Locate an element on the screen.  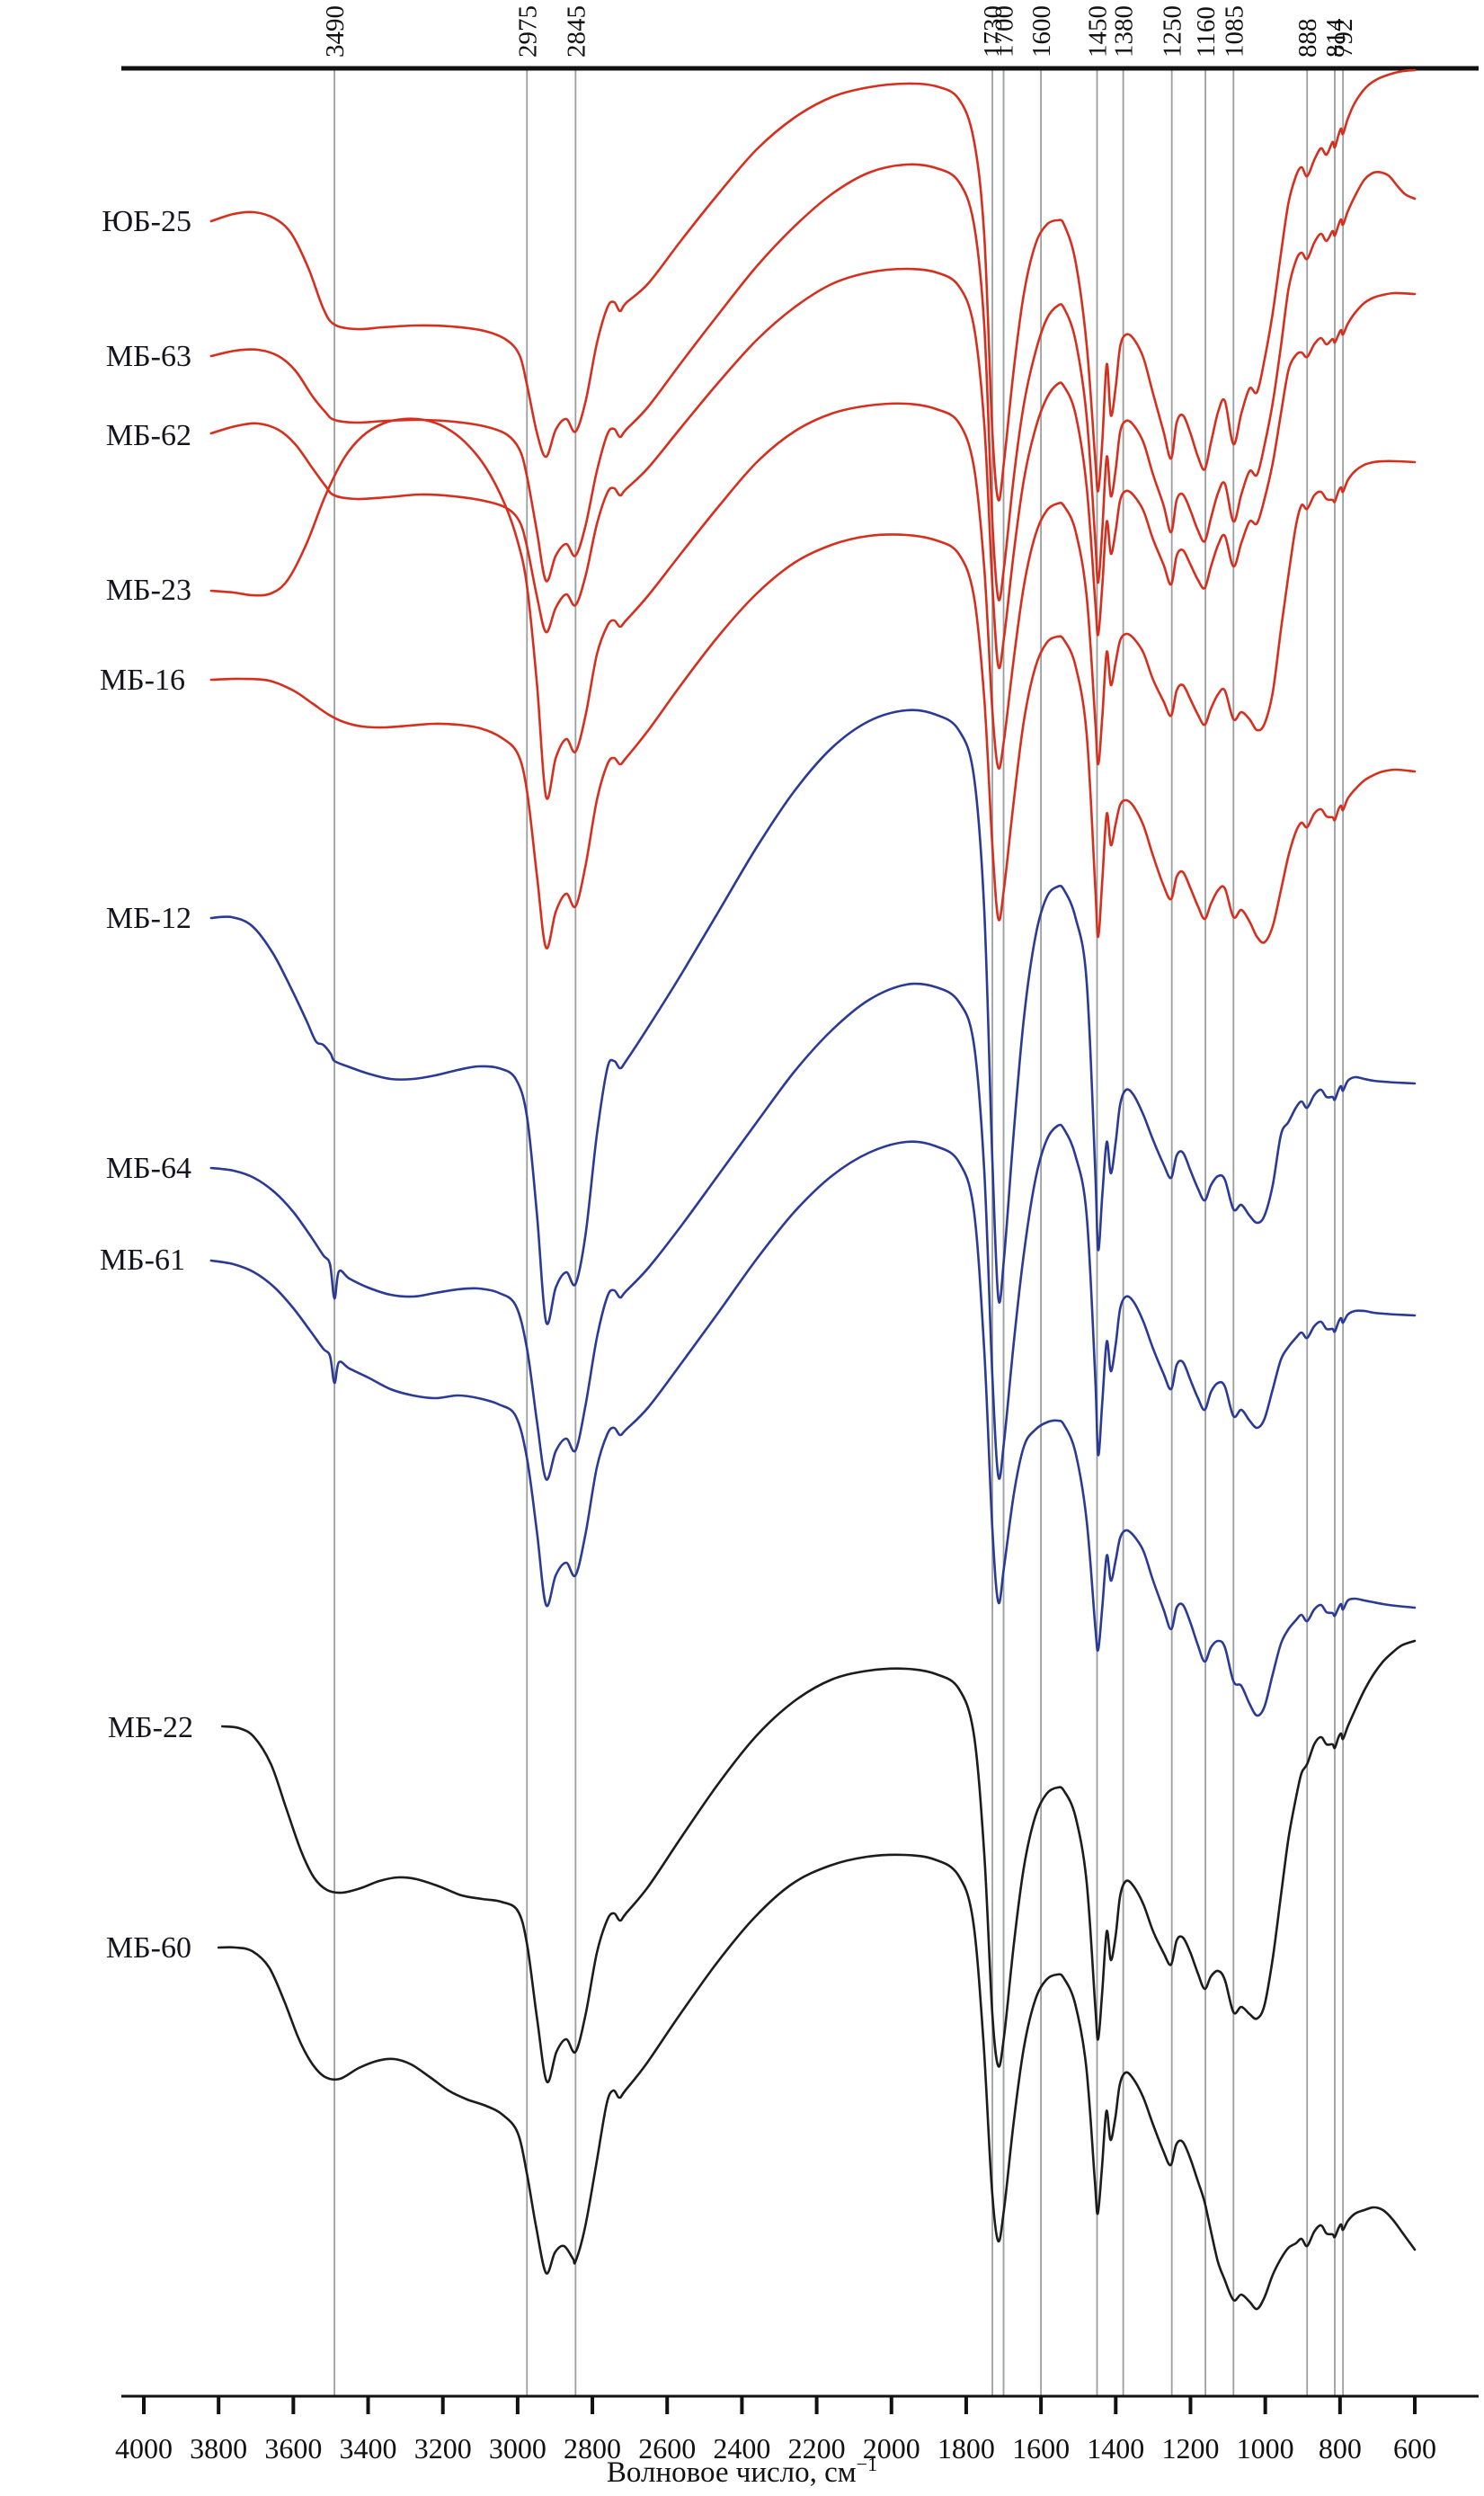
spectrum-curve-ЮБ-25 is located at coordinates (813, 285).